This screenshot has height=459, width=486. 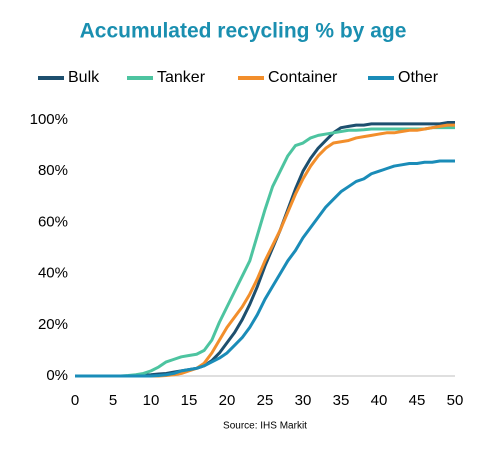 I want to click on y-tick-label: 60%, so click(x=53, y=221).